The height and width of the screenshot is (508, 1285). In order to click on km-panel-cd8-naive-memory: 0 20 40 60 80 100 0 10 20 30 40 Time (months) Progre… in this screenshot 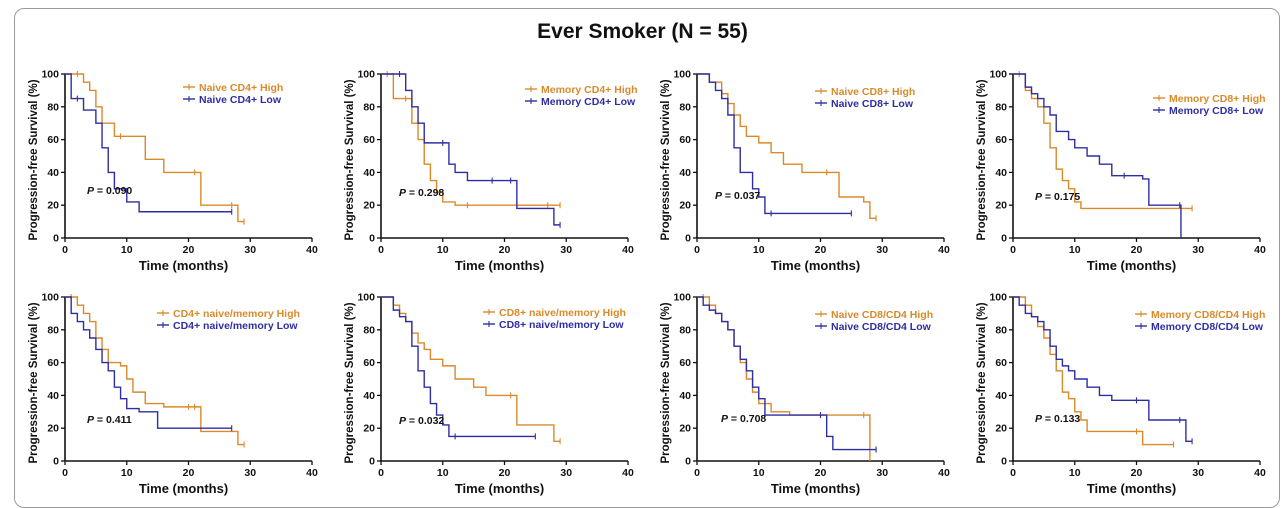, I will do `click(489, 394)`.